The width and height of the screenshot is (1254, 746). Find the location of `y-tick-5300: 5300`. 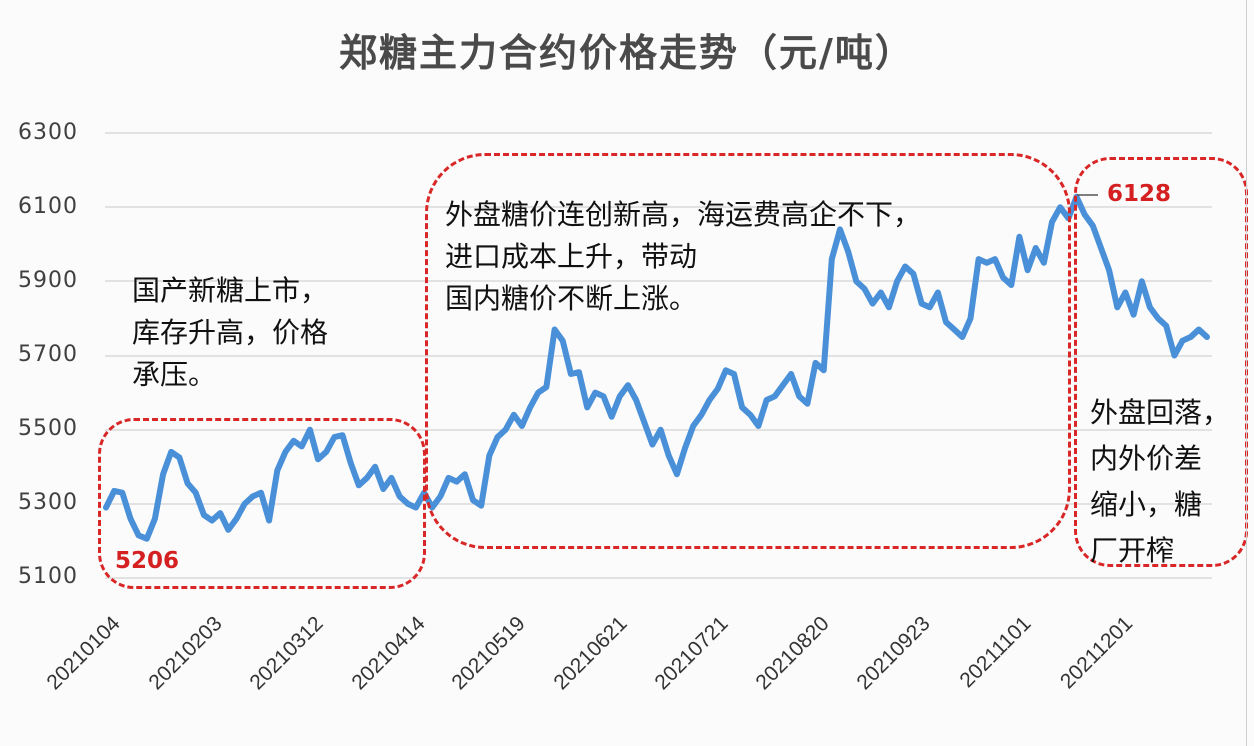

y-tick-5300: 5300 is located at coordinates (48, 502).